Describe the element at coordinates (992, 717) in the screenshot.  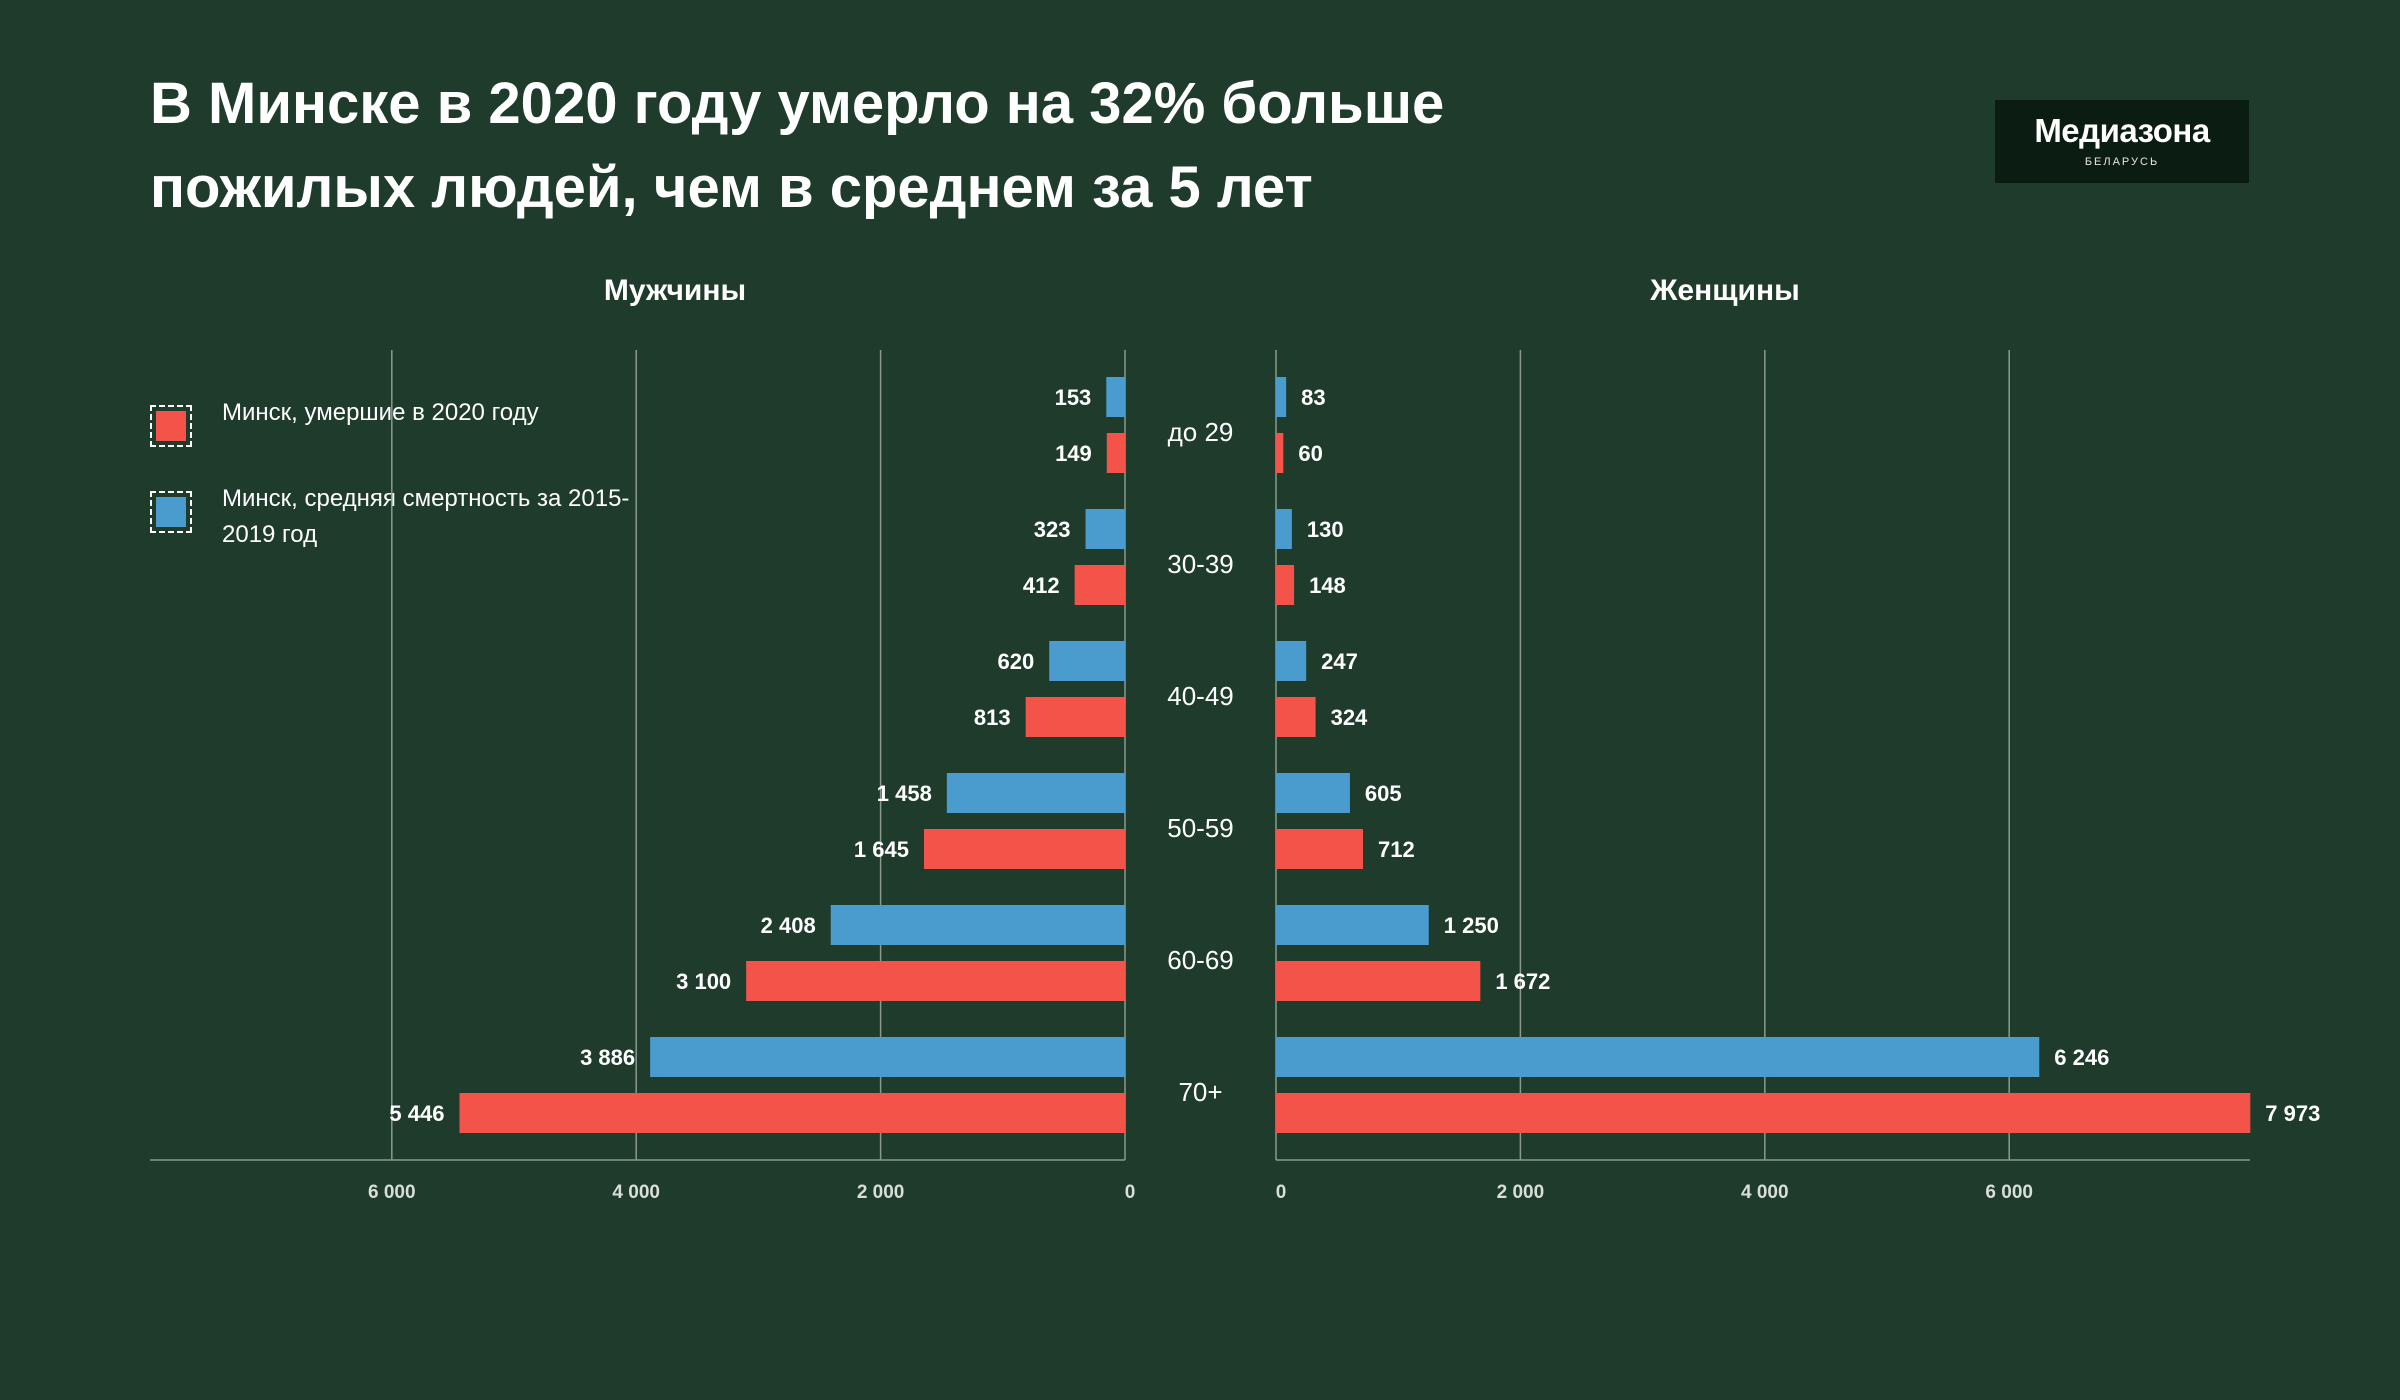
I see `data-label: 813` at that location.